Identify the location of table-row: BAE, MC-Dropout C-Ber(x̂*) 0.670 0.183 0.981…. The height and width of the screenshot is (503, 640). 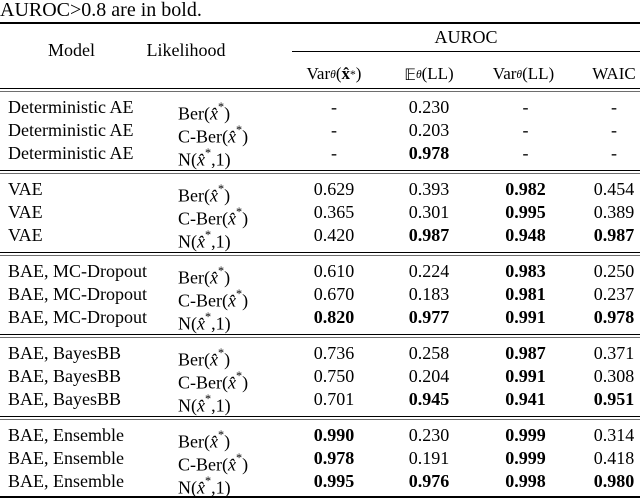
(320, 297).